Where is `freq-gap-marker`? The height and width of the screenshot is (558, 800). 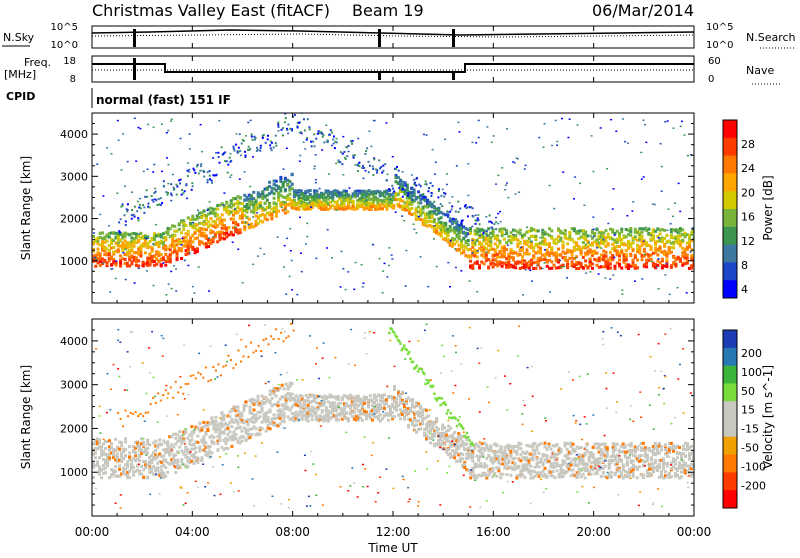 freq-gap-marker is located at coordinates (379, 76).